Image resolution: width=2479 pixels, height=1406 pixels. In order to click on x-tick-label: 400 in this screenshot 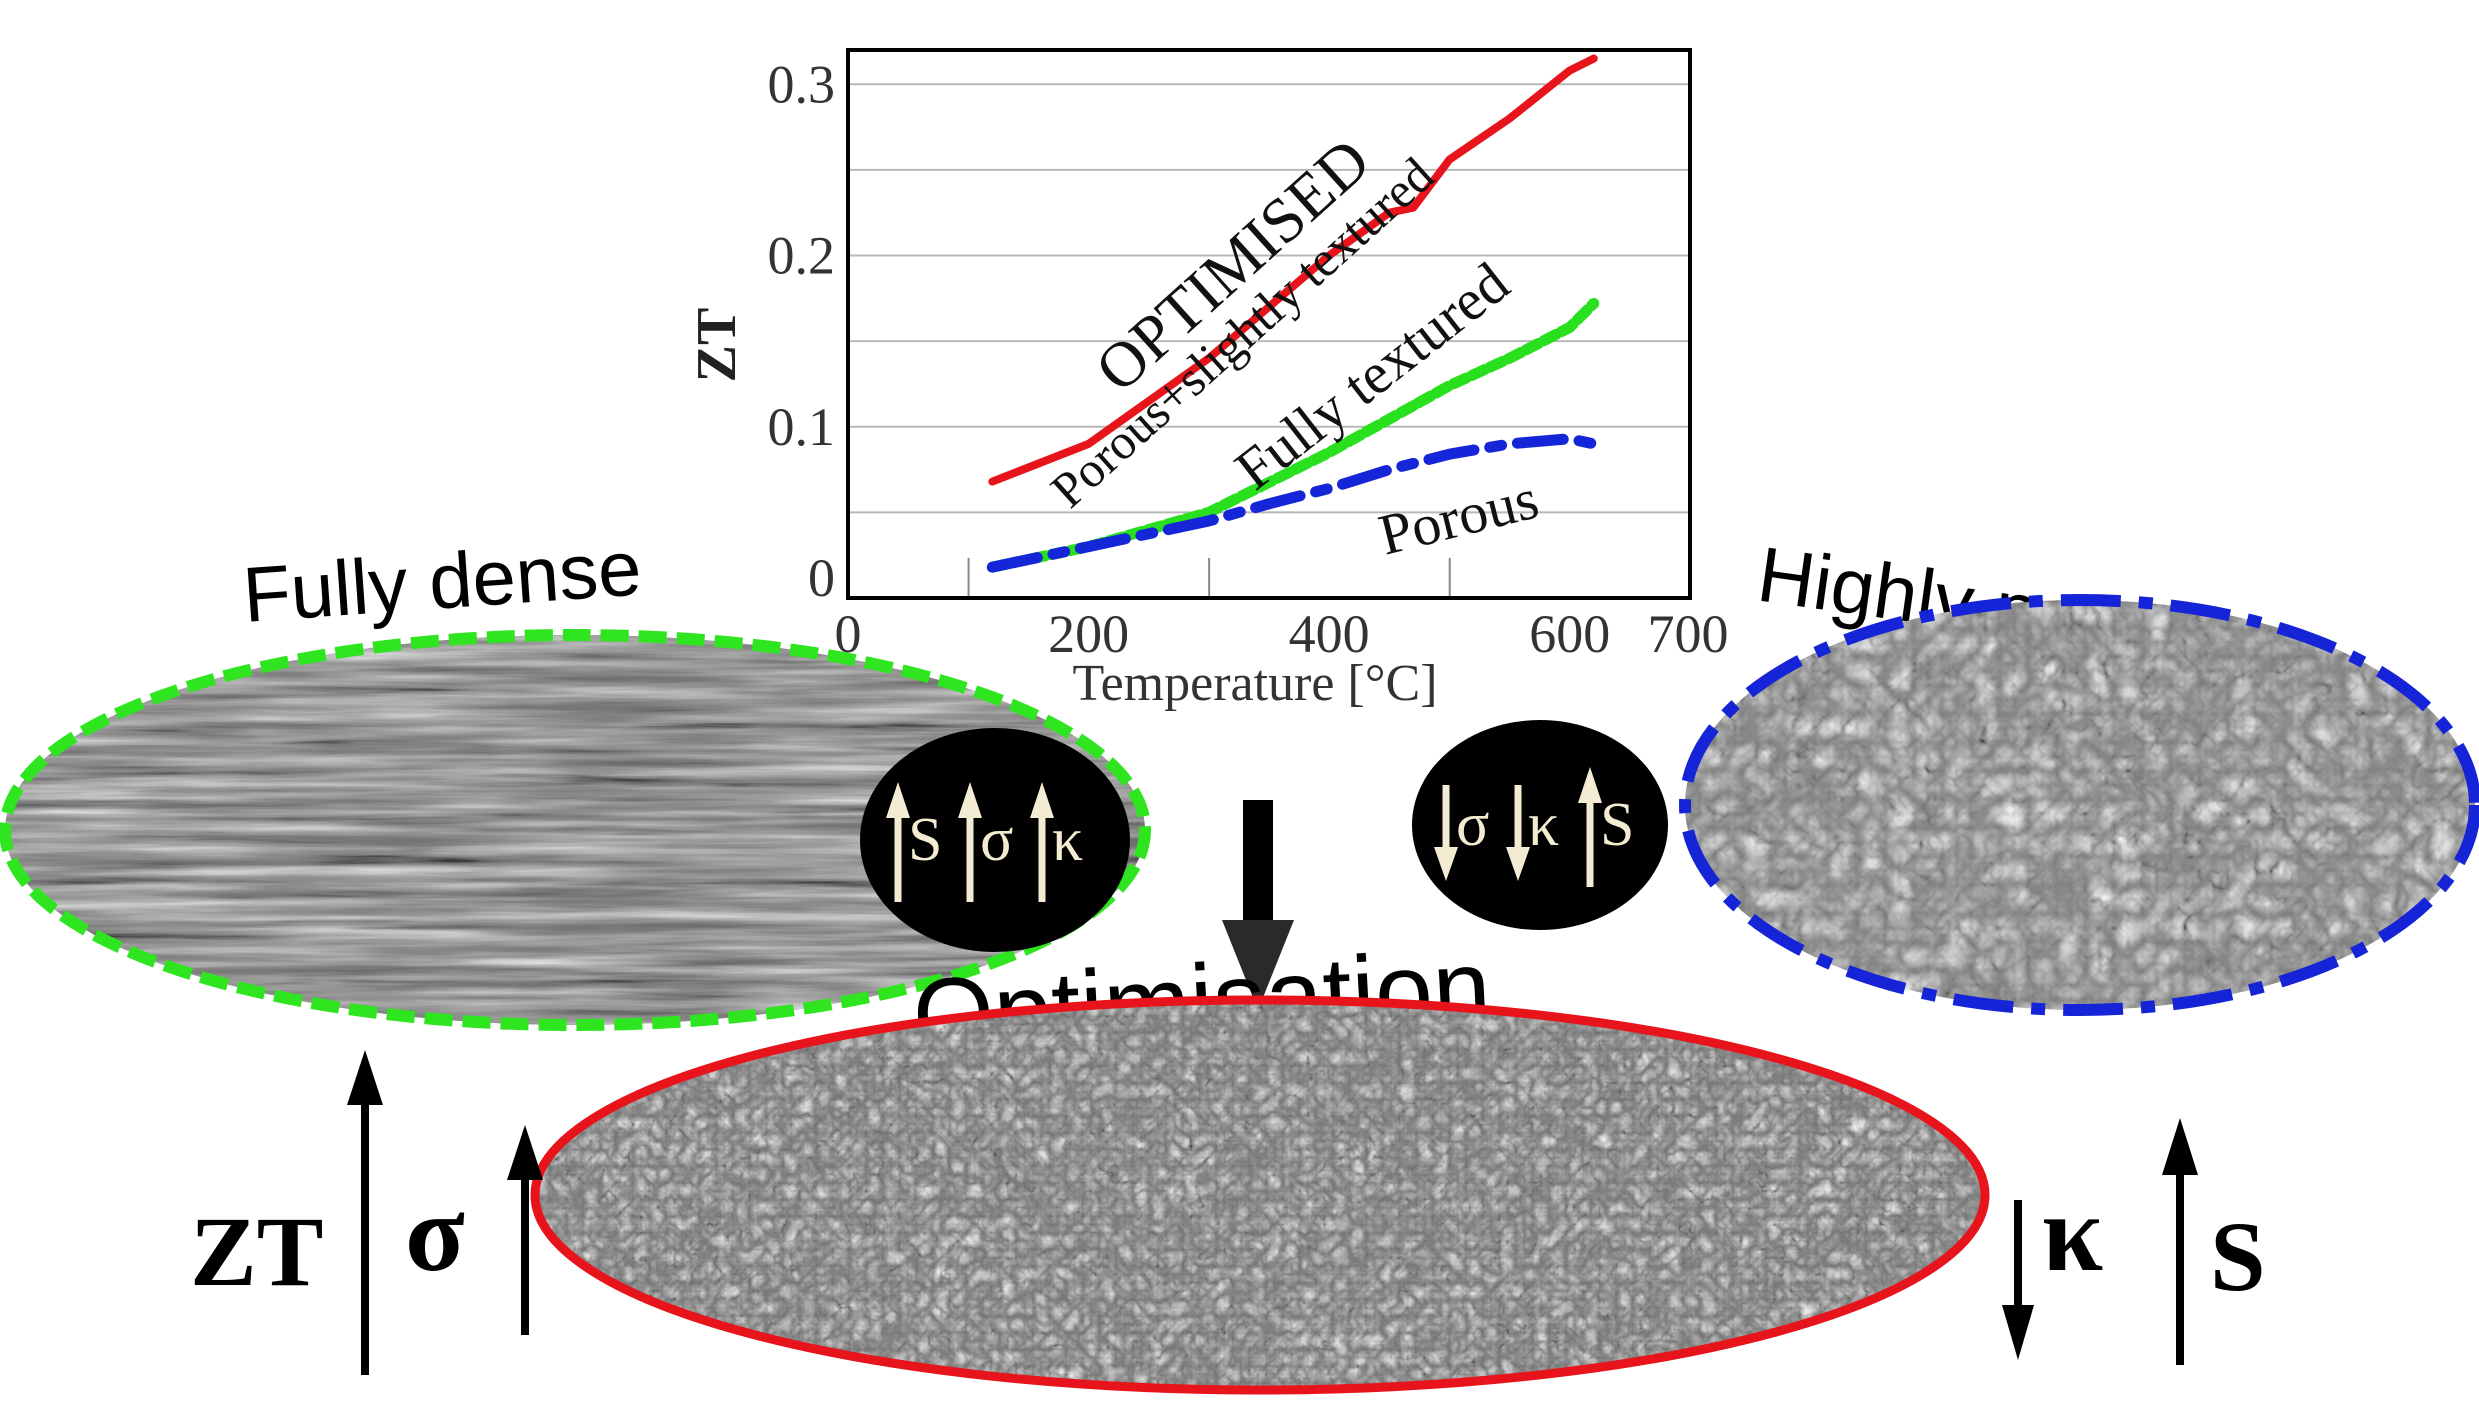, I will do `click(1329, 634)`.